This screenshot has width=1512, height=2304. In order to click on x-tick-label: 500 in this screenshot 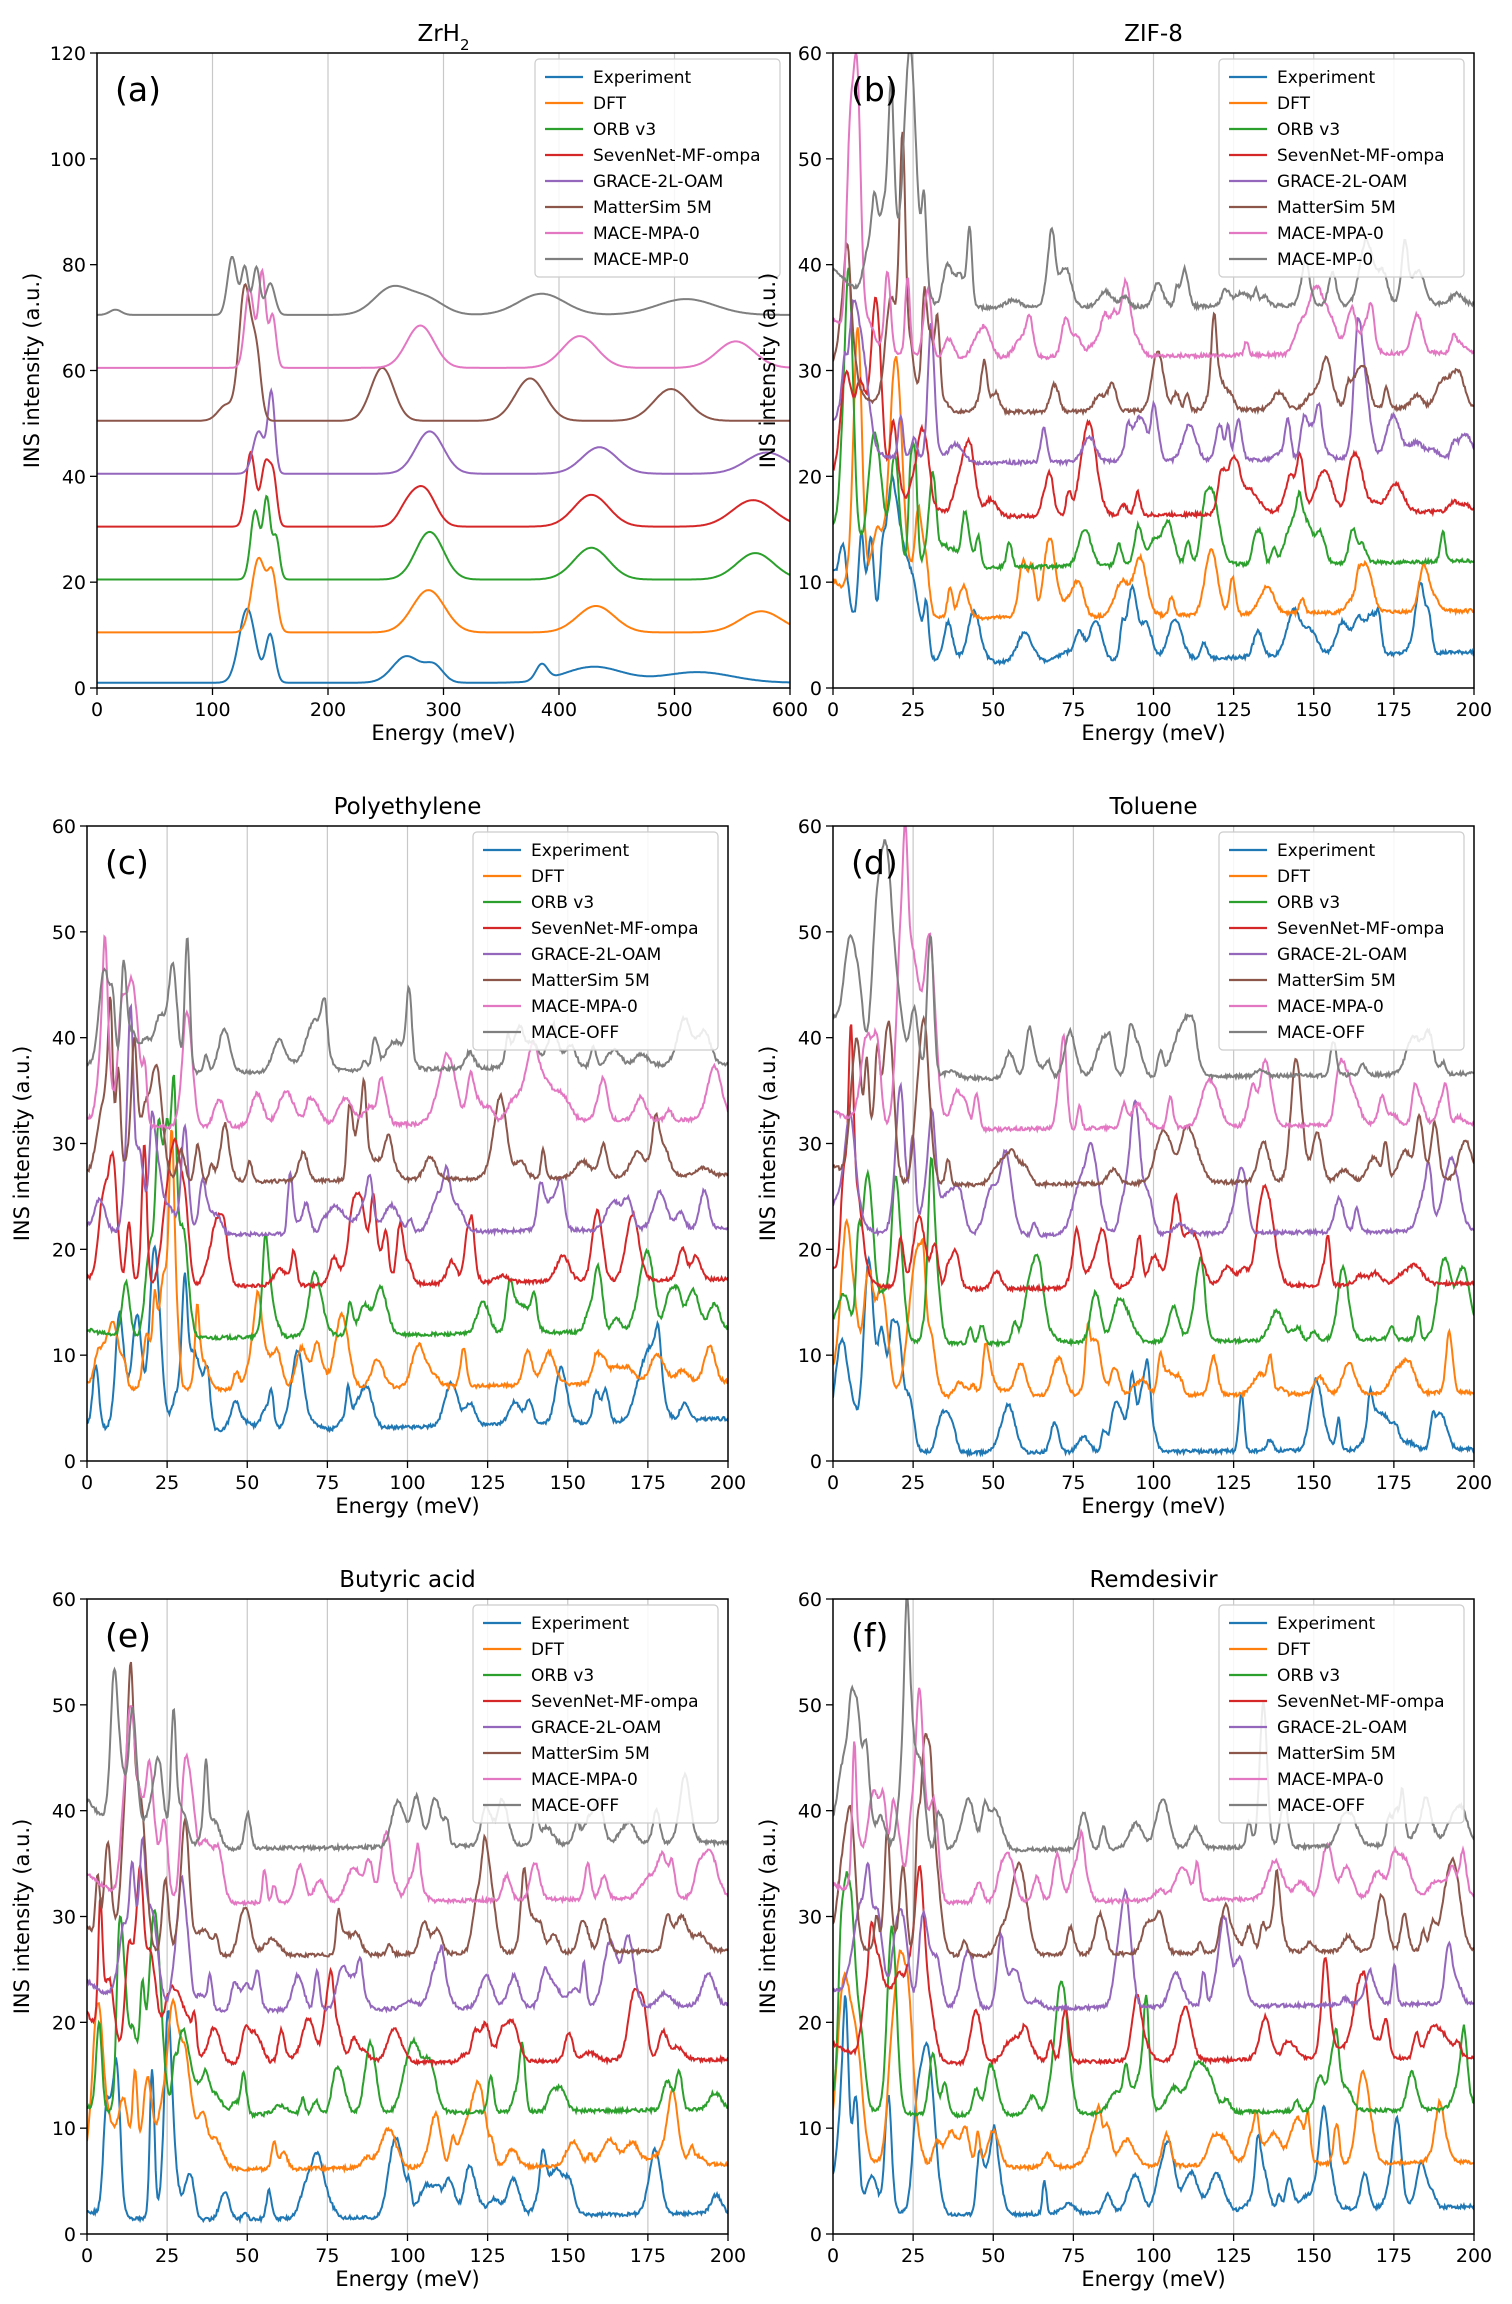, I will do `click(674, 710)`.